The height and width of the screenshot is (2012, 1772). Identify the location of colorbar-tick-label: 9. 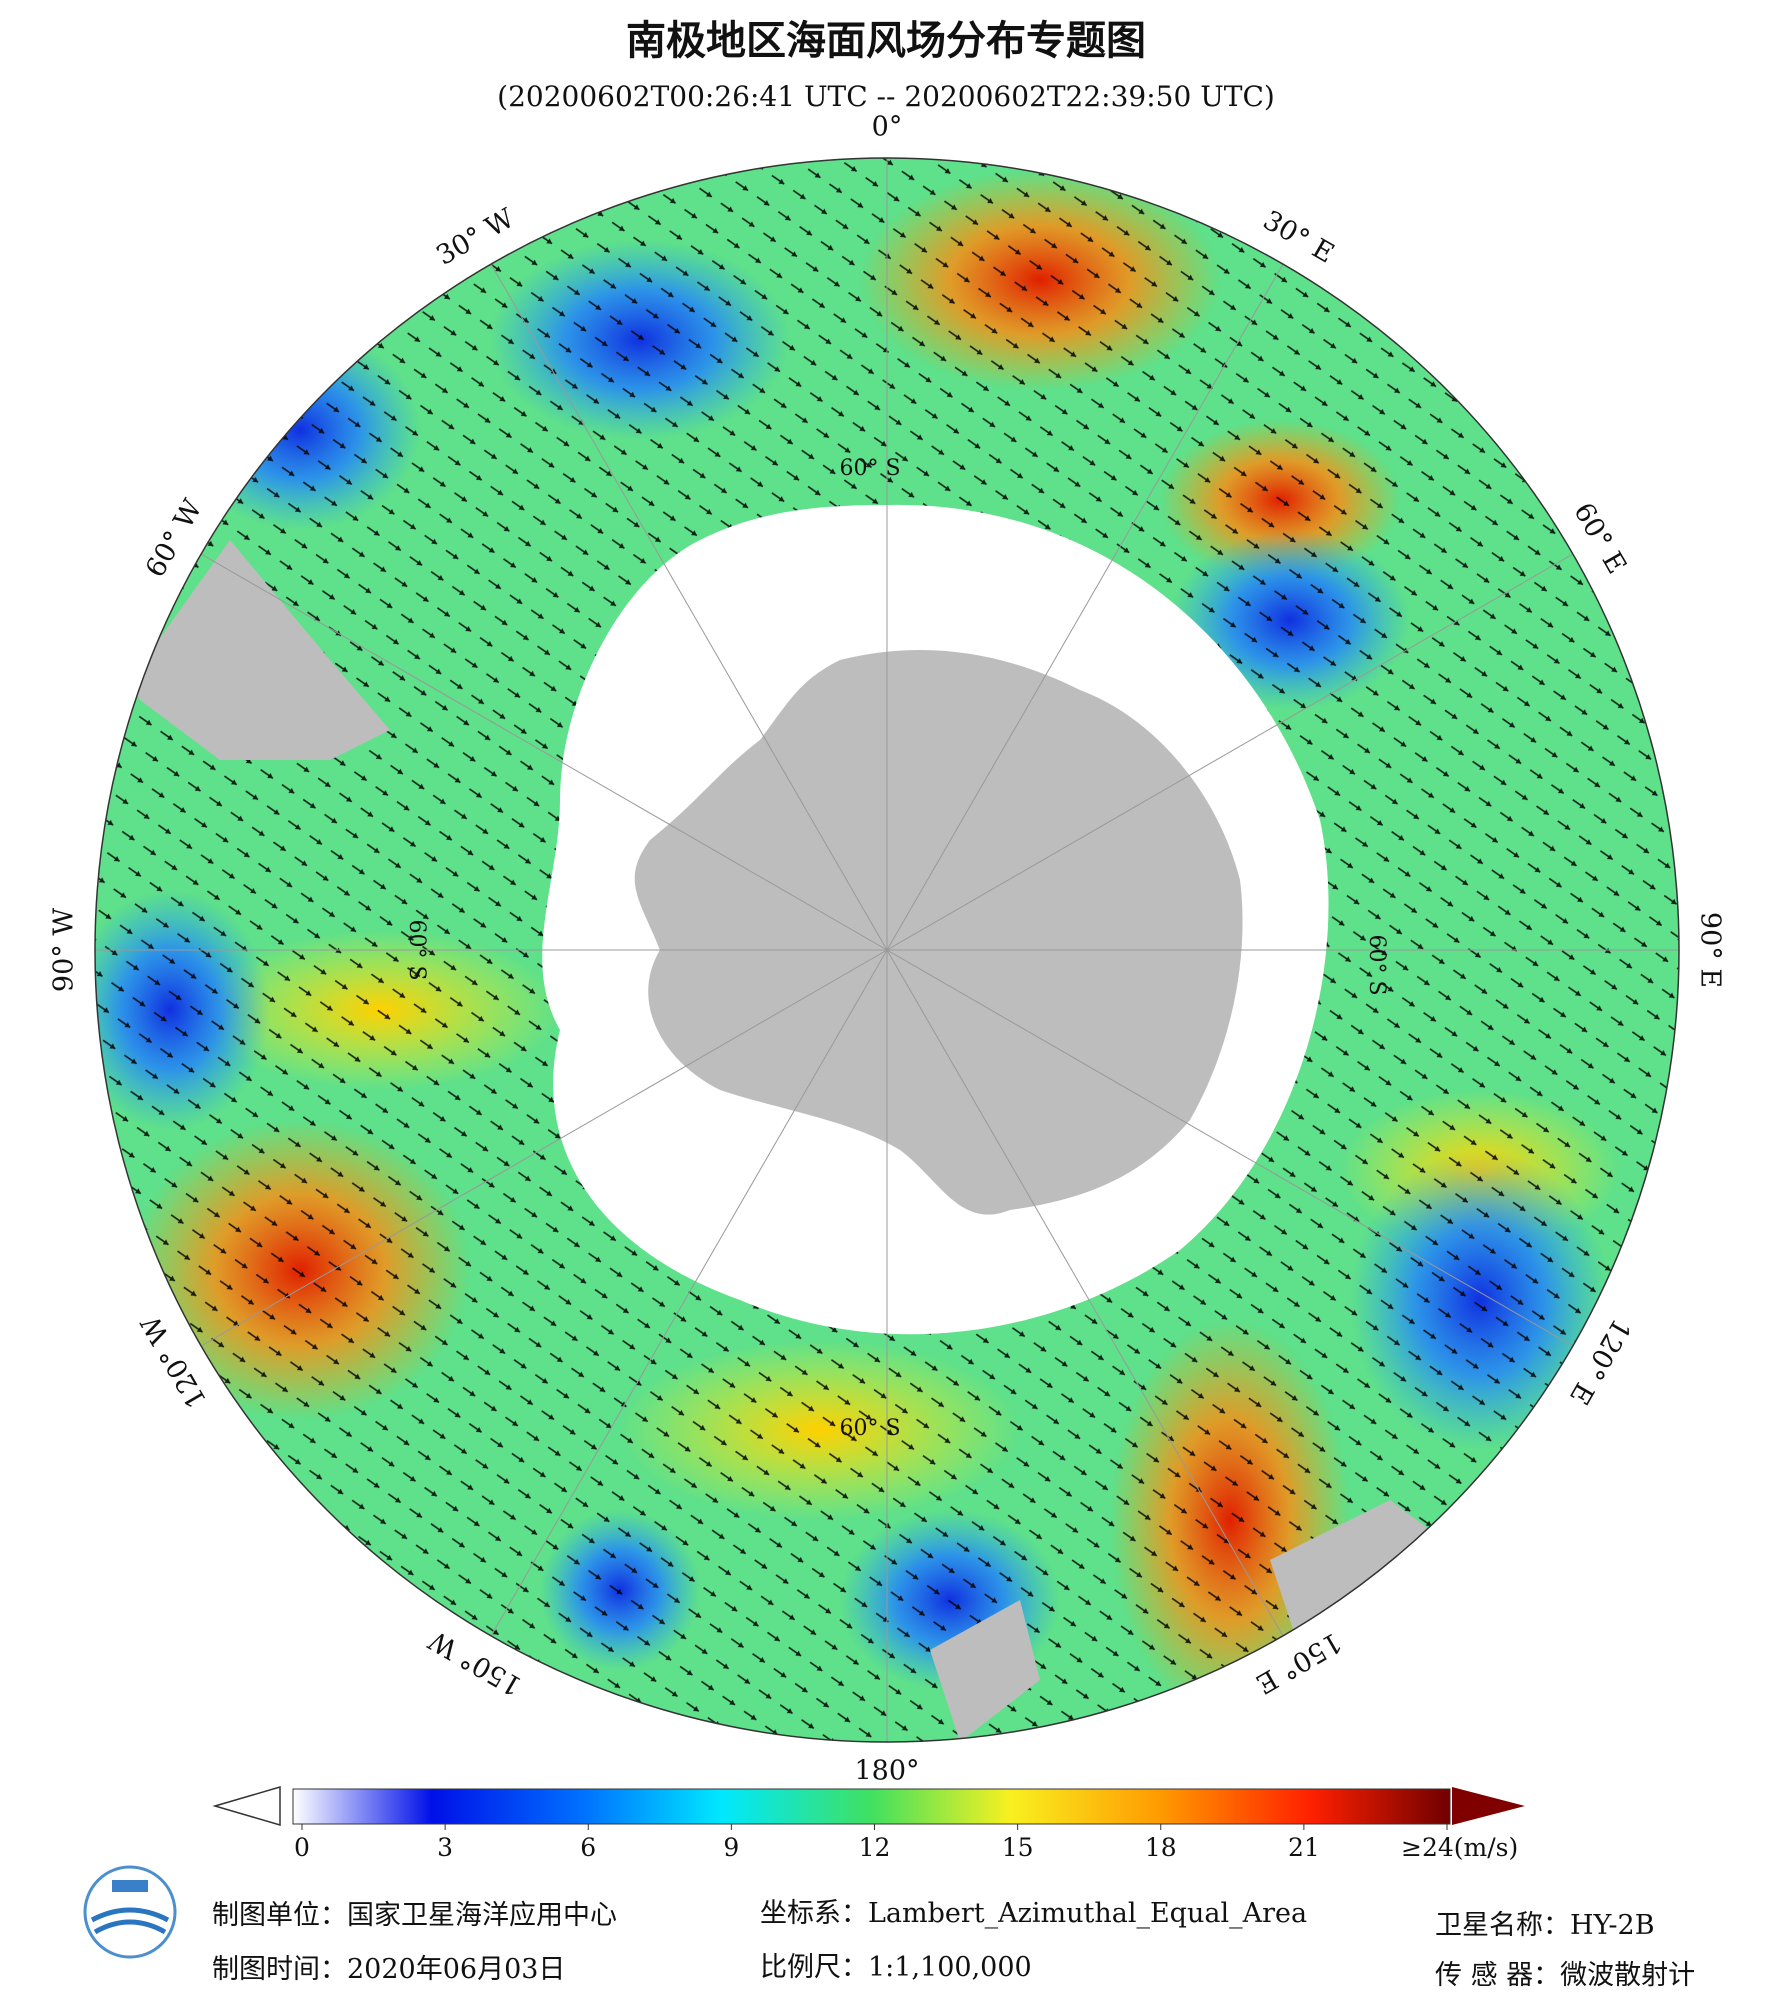
(731, 1847).